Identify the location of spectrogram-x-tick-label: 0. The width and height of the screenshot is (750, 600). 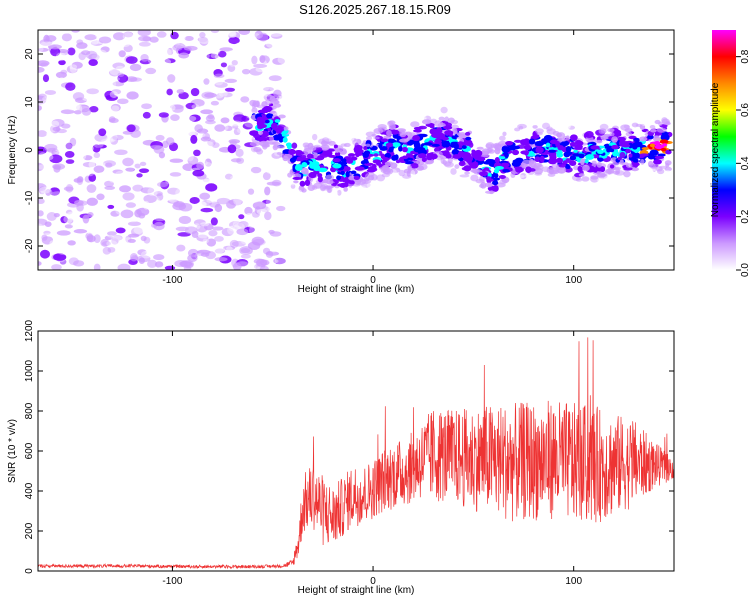
(373, 280).